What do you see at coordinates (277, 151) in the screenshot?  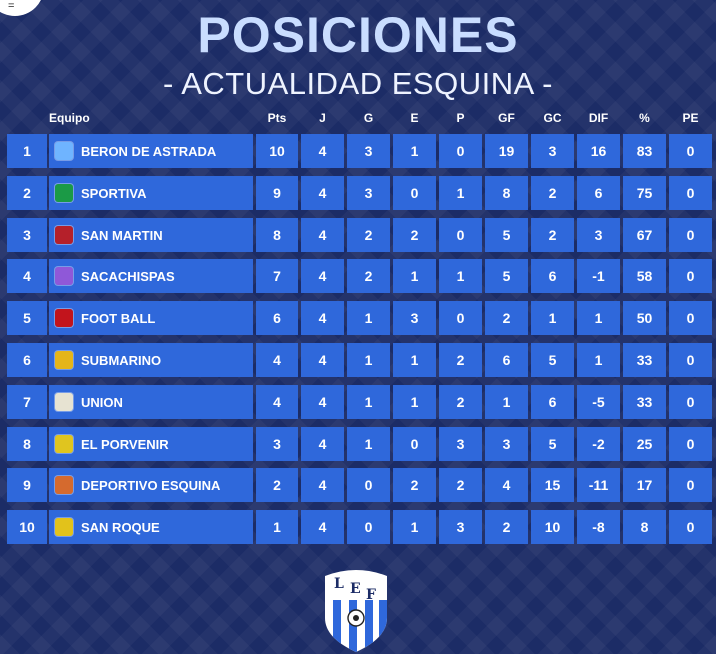 I see `pts-cell: 10` at bounding box center [277, 151].